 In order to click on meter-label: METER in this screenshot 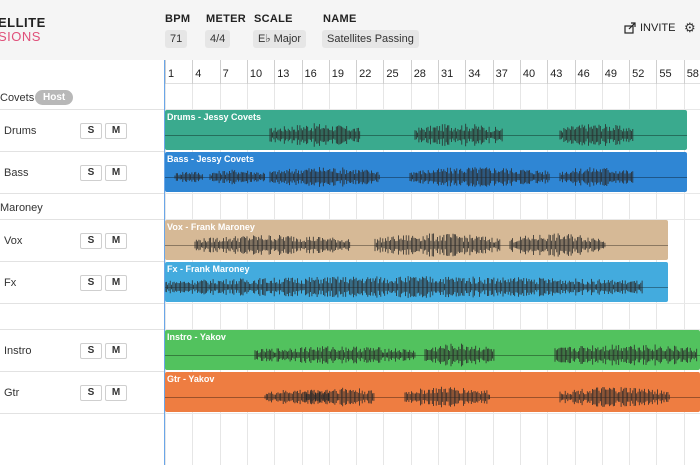, I will do `click(226, 19)`.